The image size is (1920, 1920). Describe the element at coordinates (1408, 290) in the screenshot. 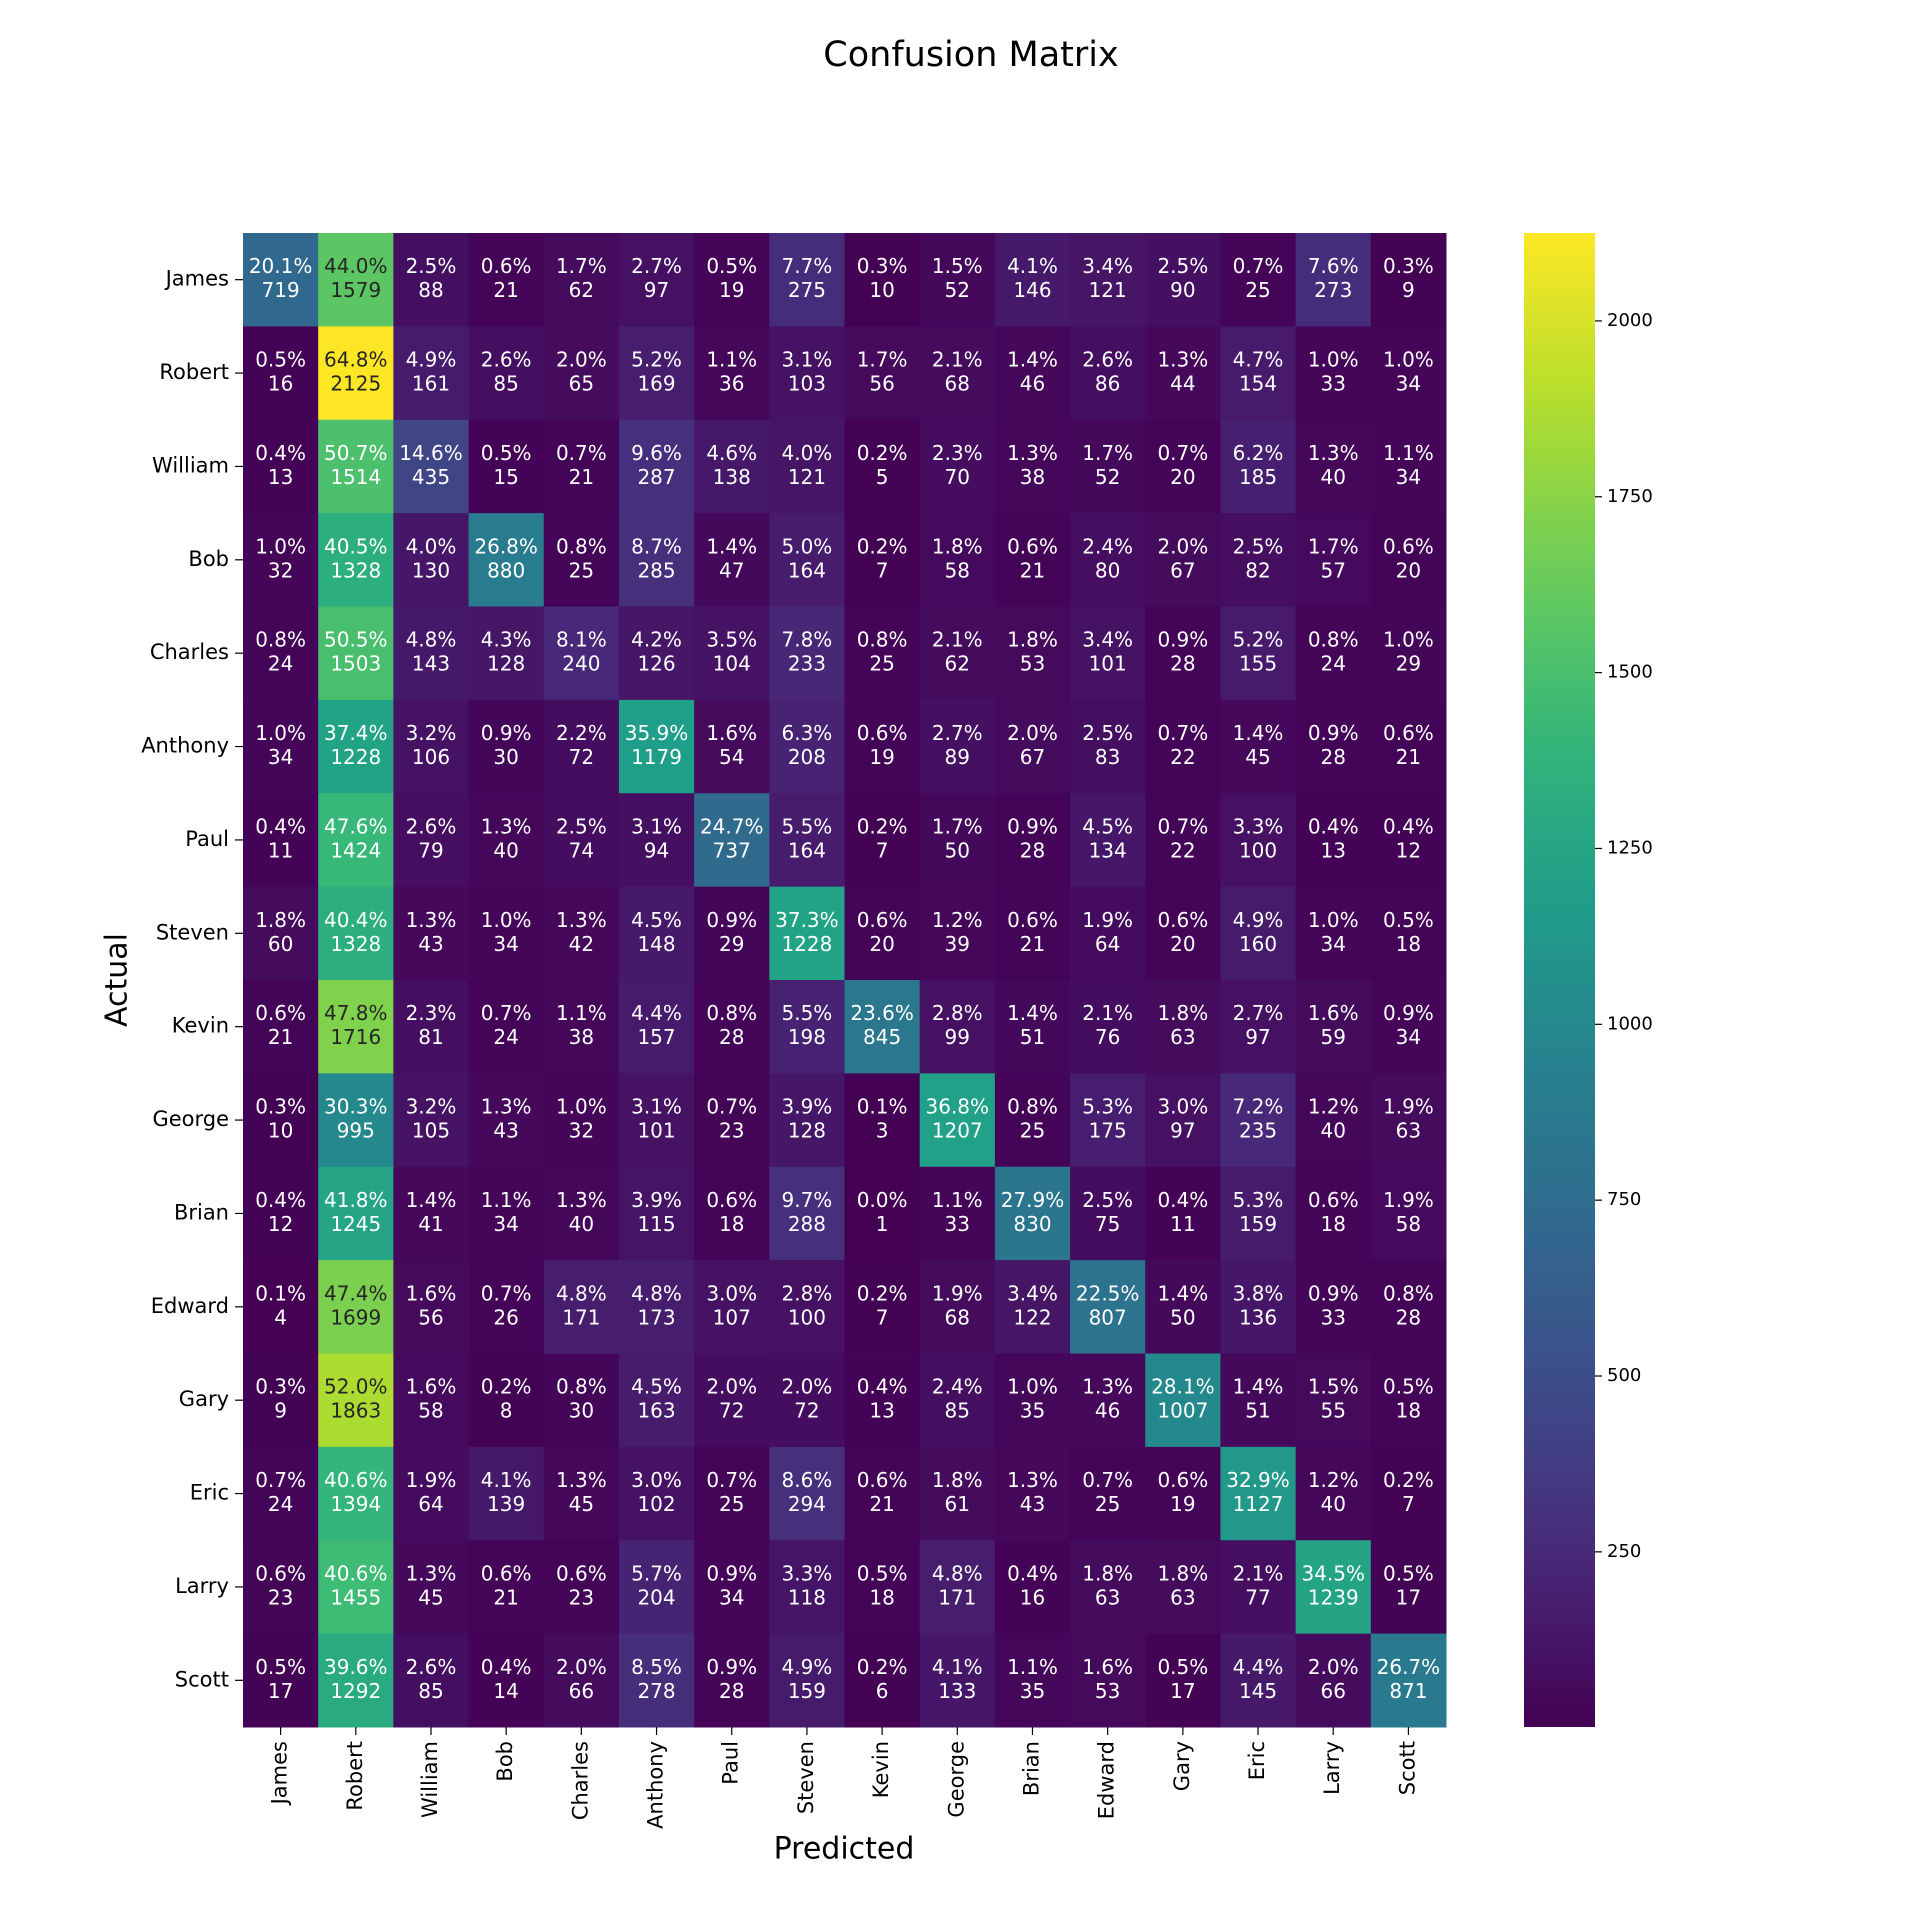

I see `cell-count: 9` at that location.